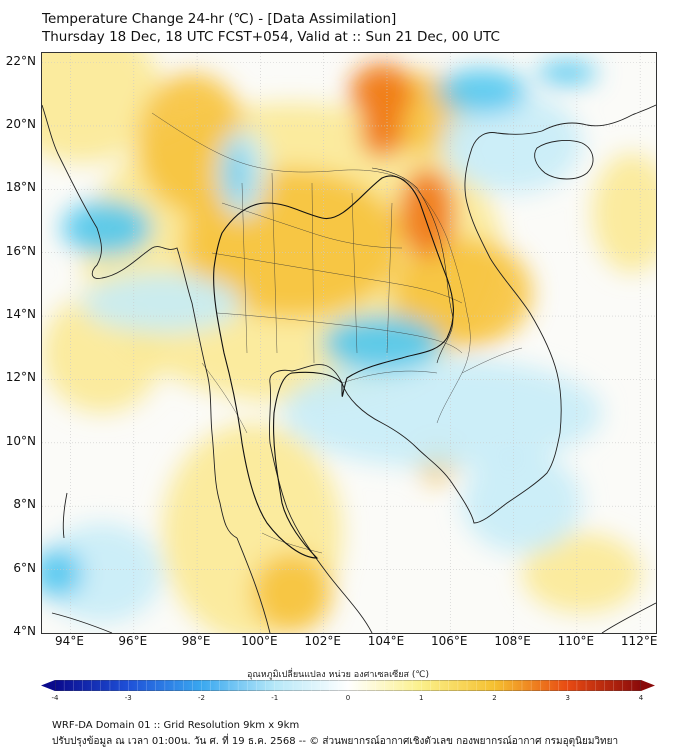 Image resolution: width=676 pixels, height=756 pixels. What do you see at coordinates (24, 567) in the screenshot?
I see `lat-tick-label: 6°N` at bounding box center [24, 567].